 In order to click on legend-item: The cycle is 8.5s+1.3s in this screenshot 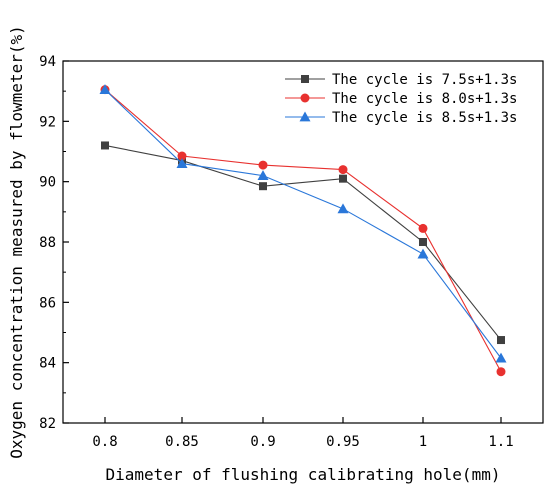, I will do `click(401, 118)`.